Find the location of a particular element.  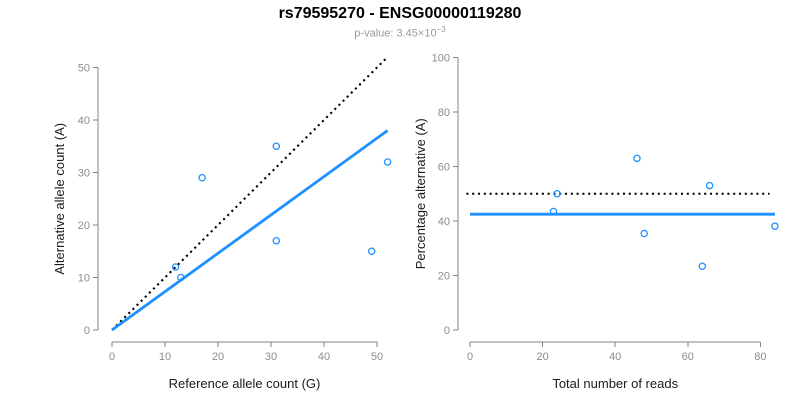

x-tick-label: 50 is located at coordinates (377, 357).